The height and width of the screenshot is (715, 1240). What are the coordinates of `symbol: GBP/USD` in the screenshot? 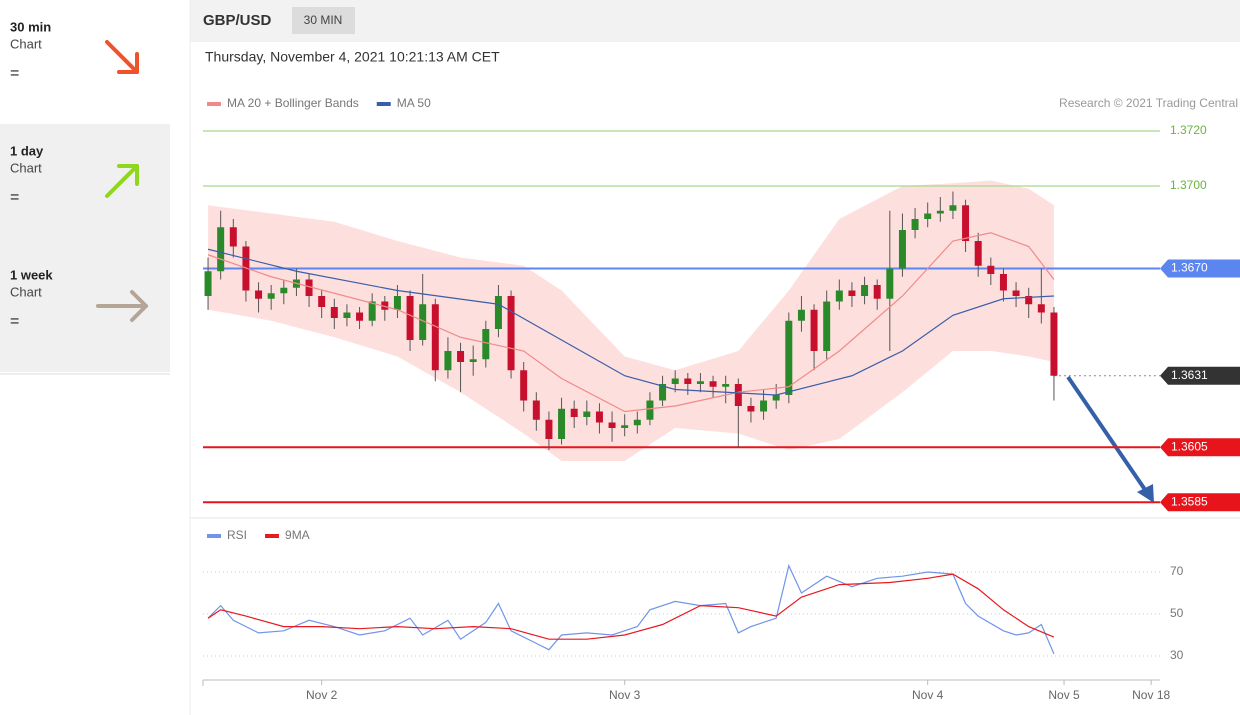 It's located at (237, 20).